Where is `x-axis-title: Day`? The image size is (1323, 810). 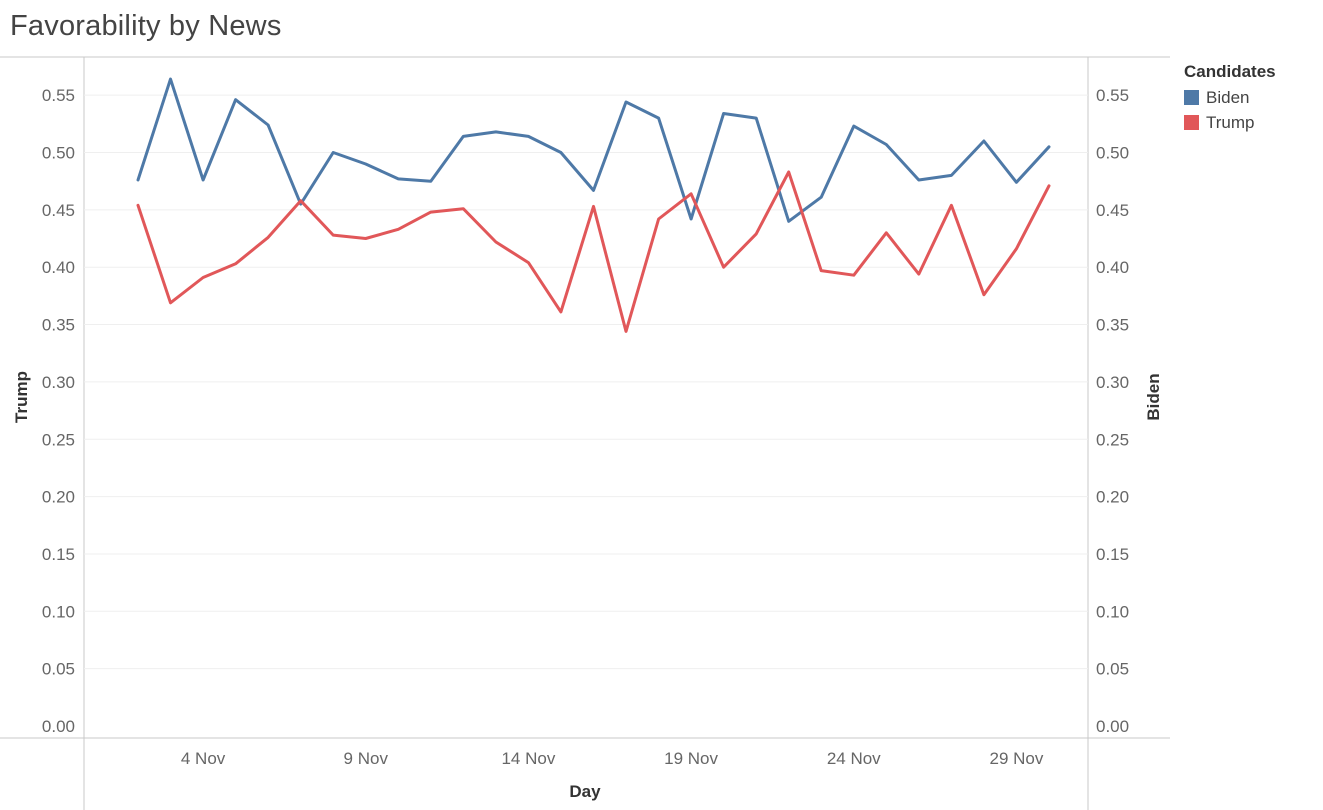 x-axis-title: Day is located at coordinates (585, 791).